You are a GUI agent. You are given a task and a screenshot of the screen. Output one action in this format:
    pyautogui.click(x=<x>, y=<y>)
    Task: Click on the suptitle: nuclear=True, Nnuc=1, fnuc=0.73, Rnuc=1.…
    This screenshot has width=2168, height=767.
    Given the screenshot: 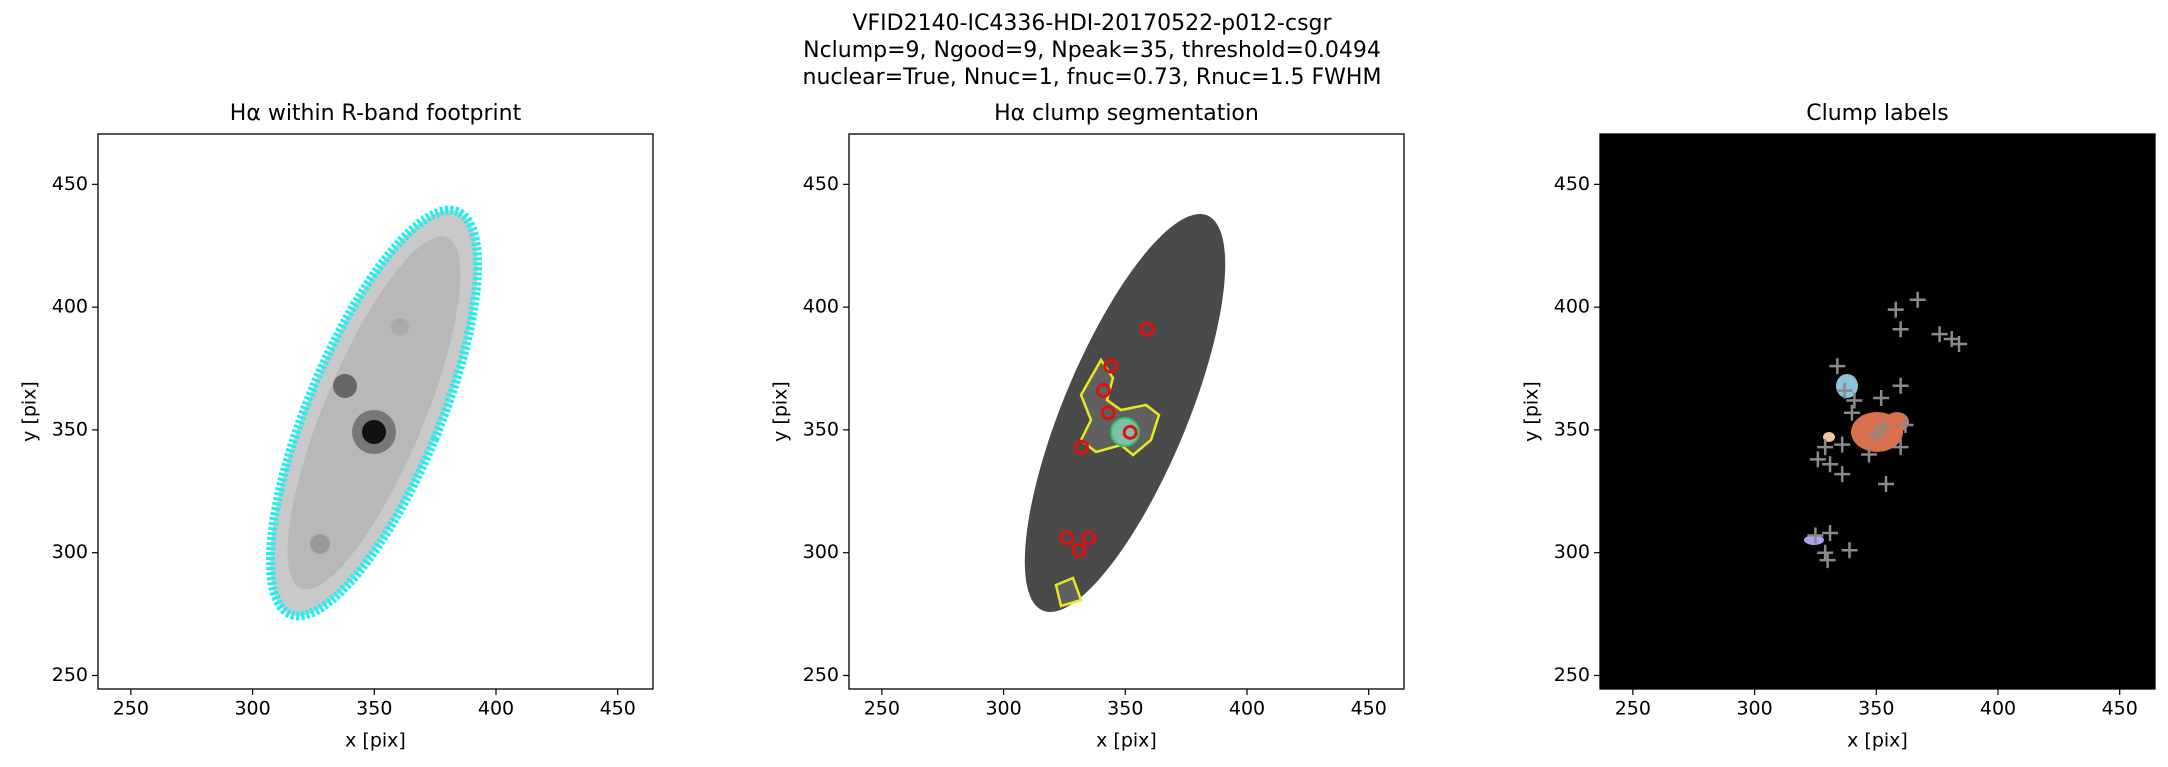 What is the action you would take?
    pyautogui.click(x=1092, y=77)
    